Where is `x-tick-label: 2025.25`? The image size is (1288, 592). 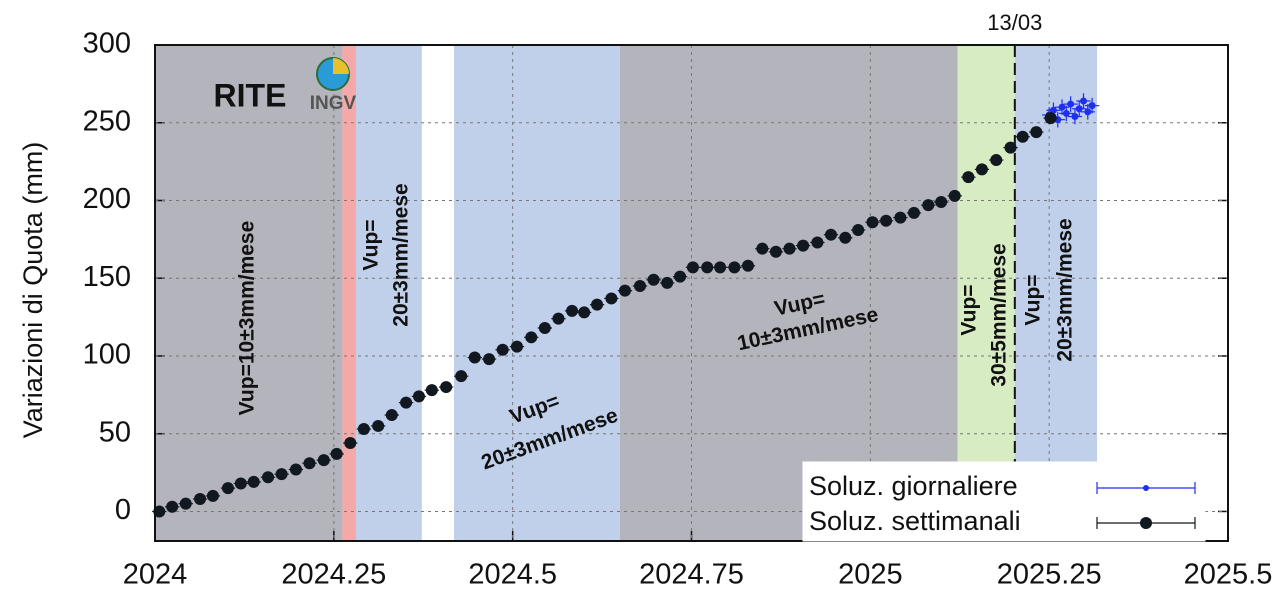 x-tick-label: 2025.25 is located at coordinates (1049, 575).